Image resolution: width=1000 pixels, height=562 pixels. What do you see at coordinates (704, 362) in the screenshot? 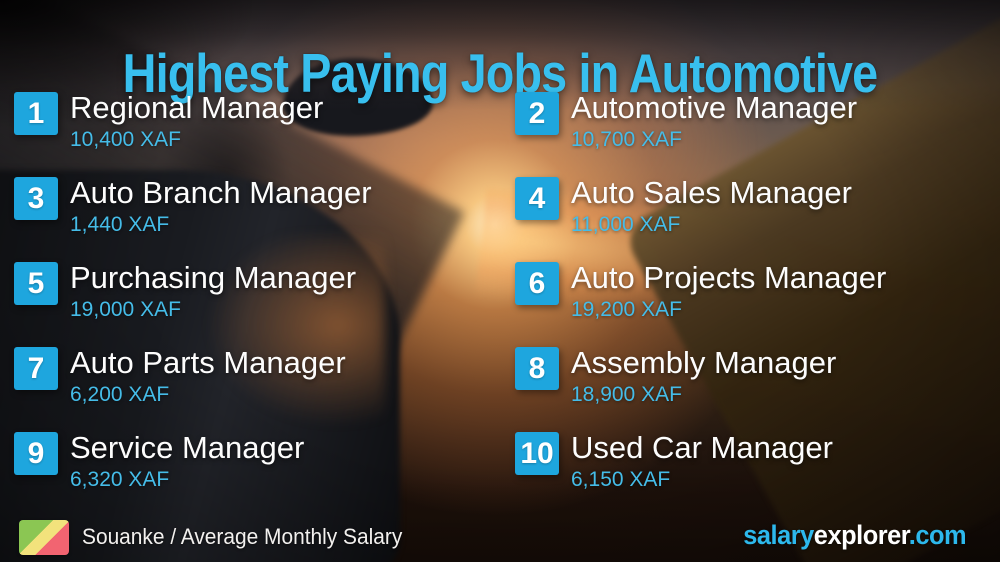
I see `job-title: Assembly Manager` at bounding box center [704, 362].